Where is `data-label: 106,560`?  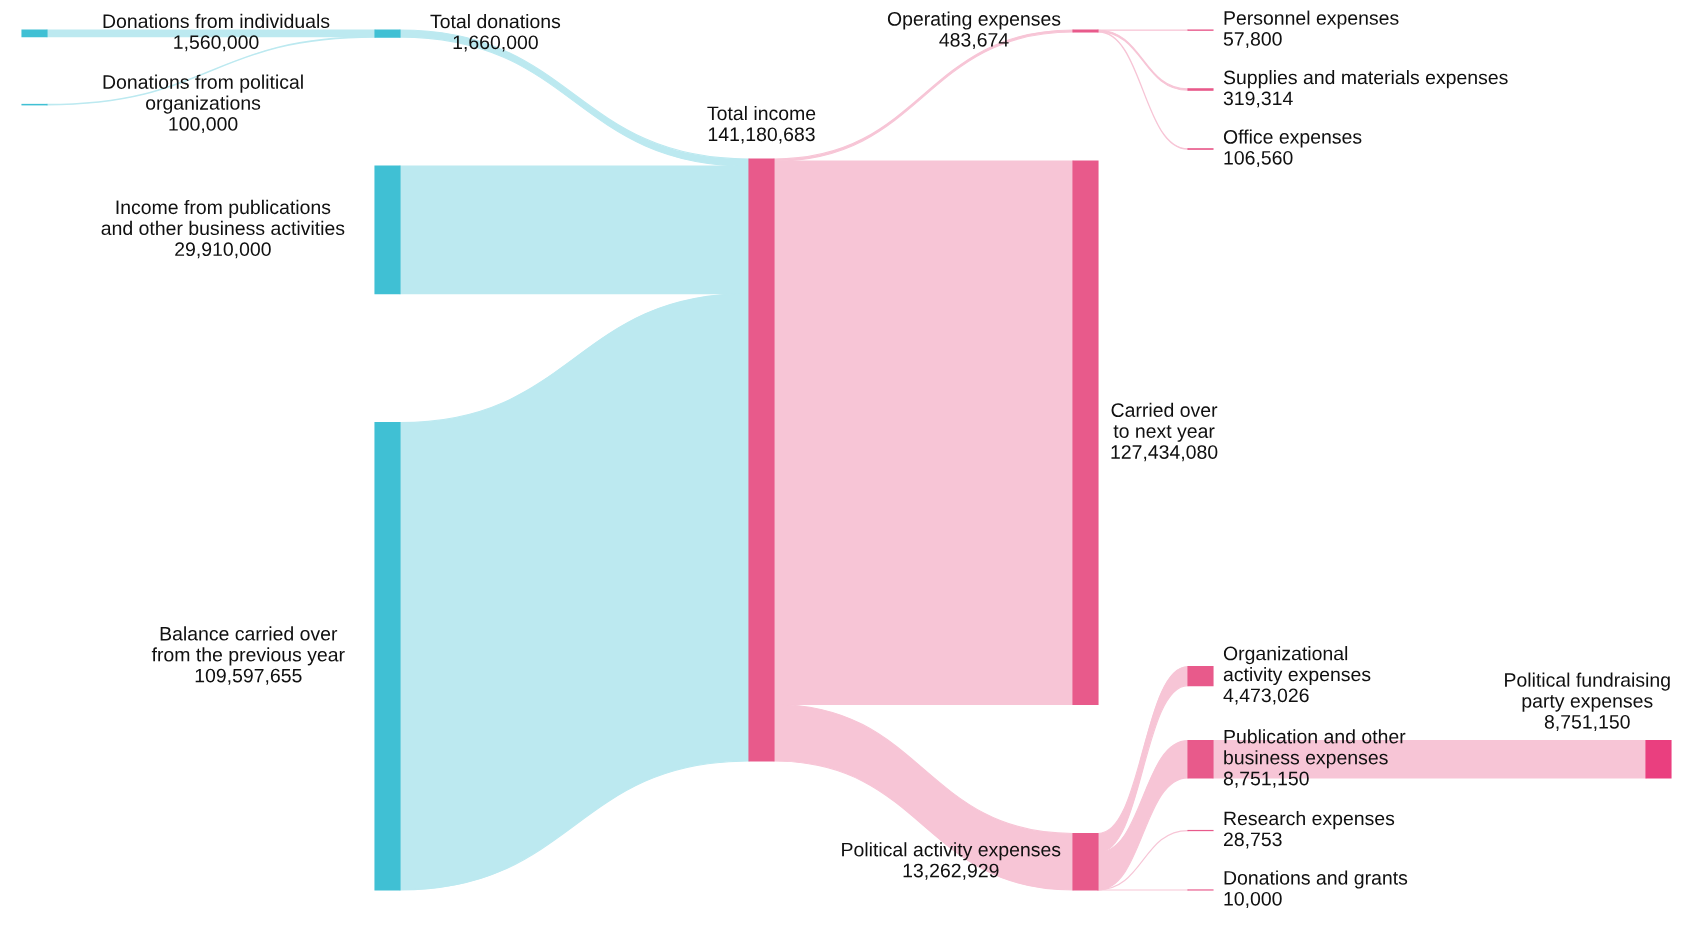 data-label: 106,560 is located at coordinates (1258, 158).